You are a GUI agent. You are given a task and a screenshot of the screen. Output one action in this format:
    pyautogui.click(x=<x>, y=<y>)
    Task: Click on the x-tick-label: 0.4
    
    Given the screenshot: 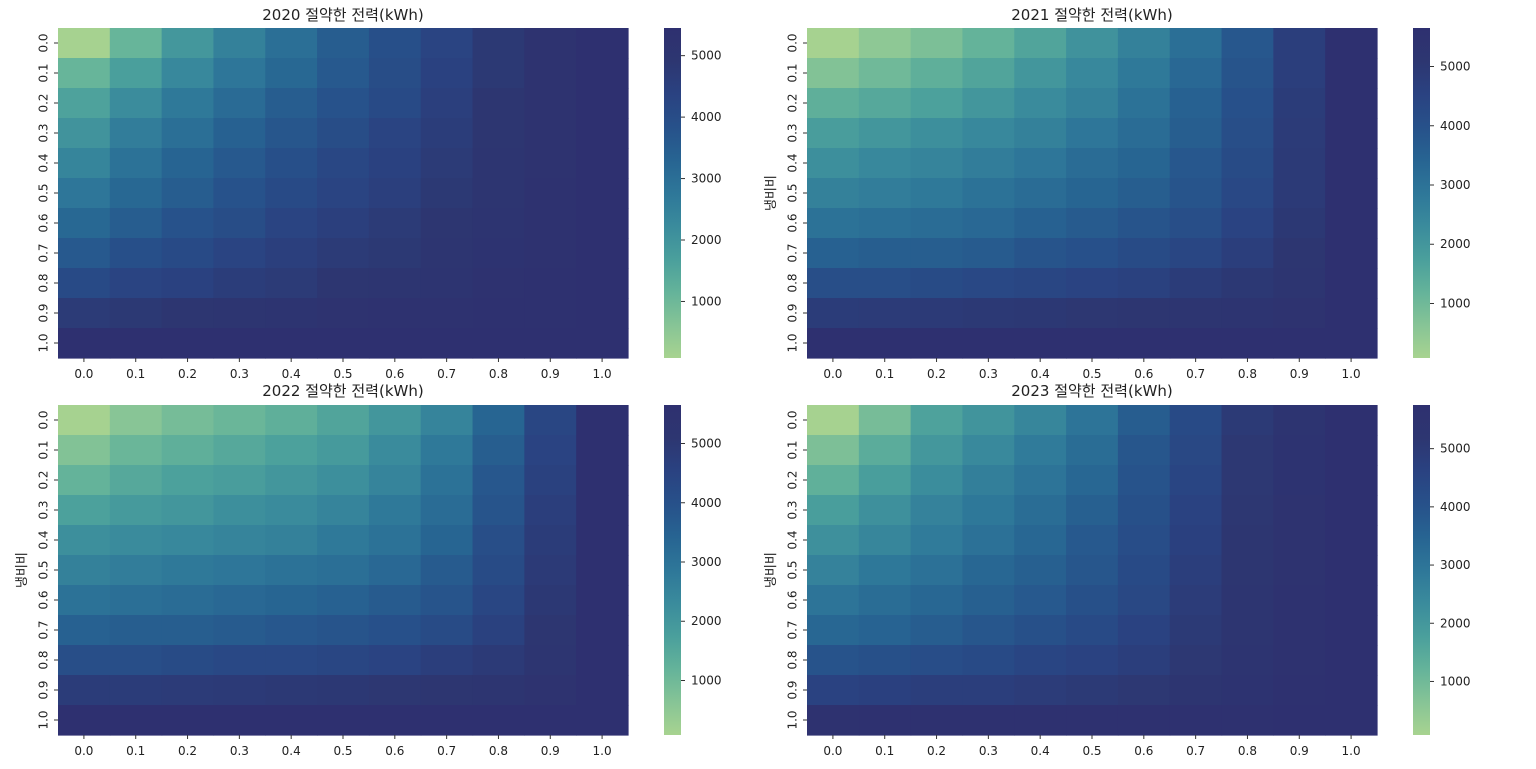 What is the action you would take?
    pyautogui.click(x=1040, y=751)
    